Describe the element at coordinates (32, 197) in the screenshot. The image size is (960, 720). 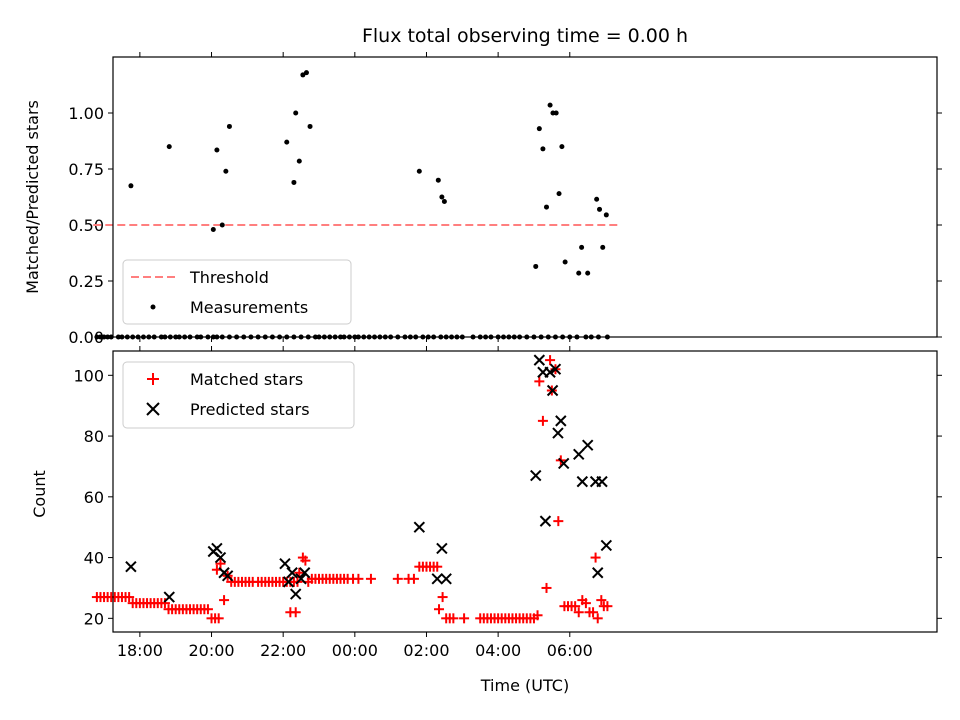
I see `top-ylabel: Matched/Predicted stars` at that location.